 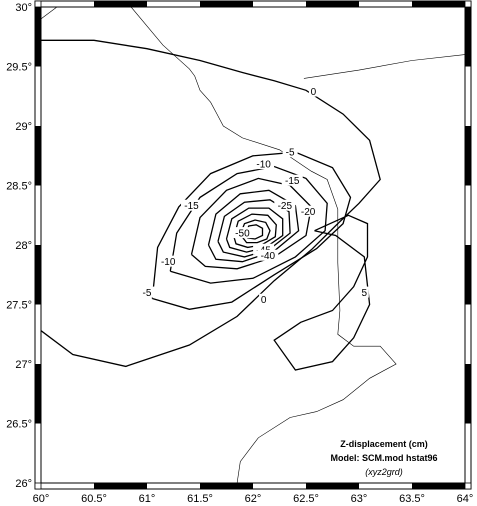 What do you see at coordinates (19, 187) in the screenshot?
I see `latitude-tick-label: 28.5°` at bounding box center [19, 187].